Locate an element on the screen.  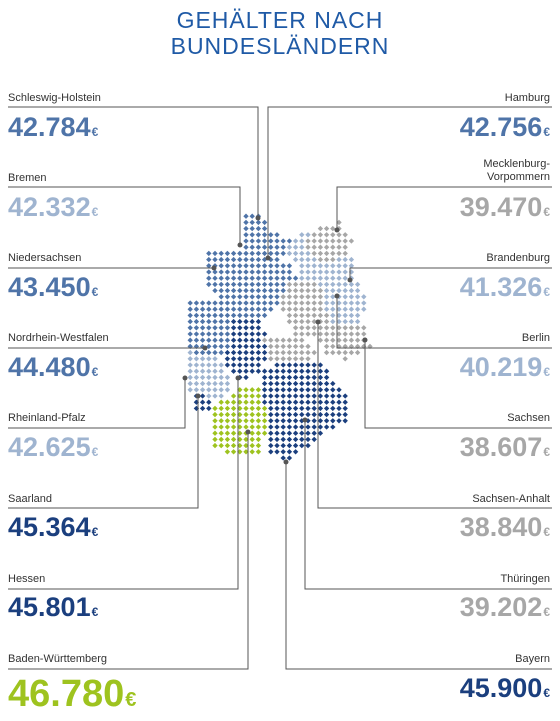
leader-line-brandenburg is located at coordinates (450, 273).